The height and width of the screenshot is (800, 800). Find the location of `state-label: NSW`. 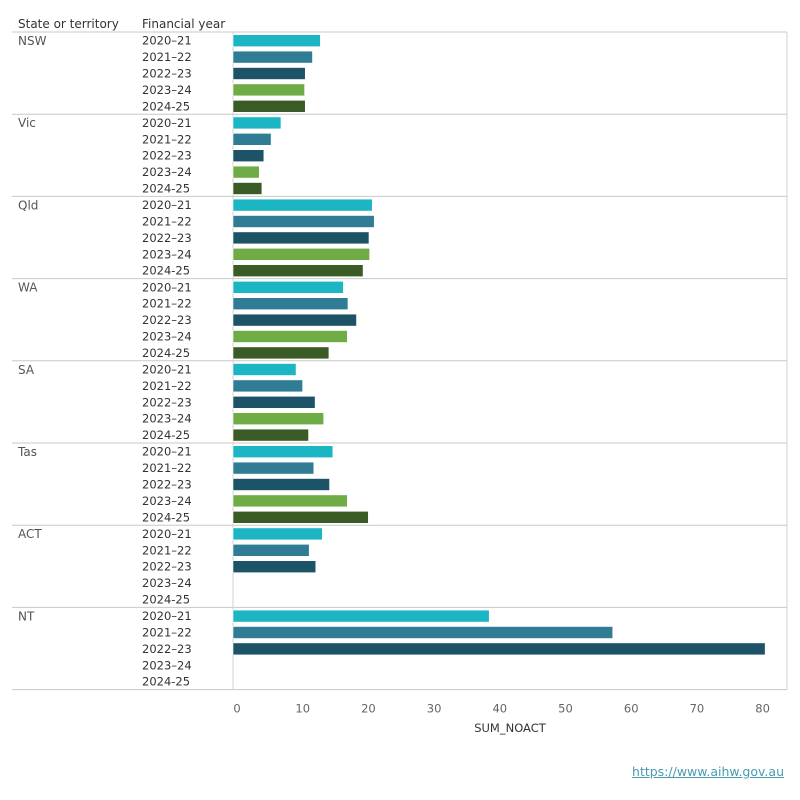

state-label: NSW is located at coordinates (32, 41).